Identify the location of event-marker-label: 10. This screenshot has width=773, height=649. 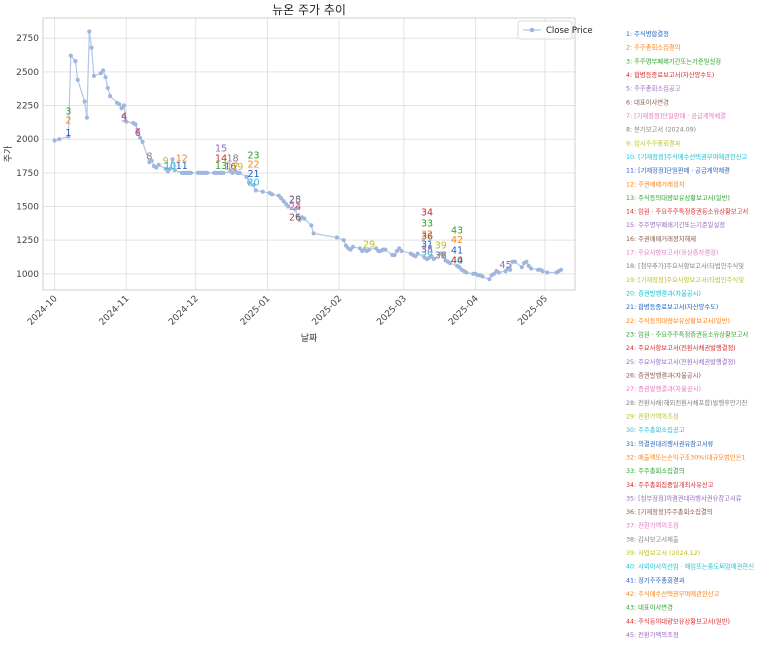
(170, 166).